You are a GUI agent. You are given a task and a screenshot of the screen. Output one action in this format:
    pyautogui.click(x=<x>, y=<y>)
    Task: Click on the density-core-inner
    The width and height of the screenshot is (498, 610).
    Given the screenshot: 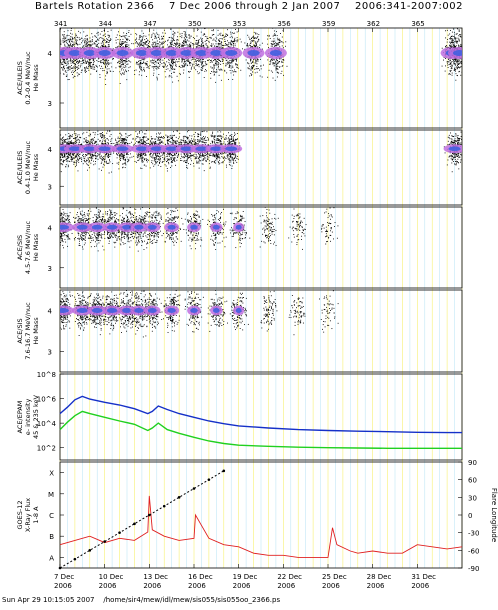 What is the action you would take?
    pyautogui.click(x=201, y=53)
    